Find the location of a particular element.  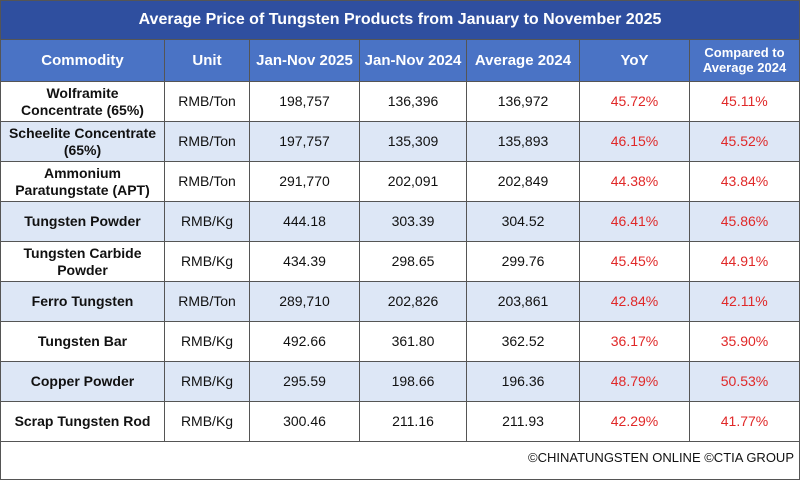

value-cell: 303.39 is located at coordinates (413, 222).